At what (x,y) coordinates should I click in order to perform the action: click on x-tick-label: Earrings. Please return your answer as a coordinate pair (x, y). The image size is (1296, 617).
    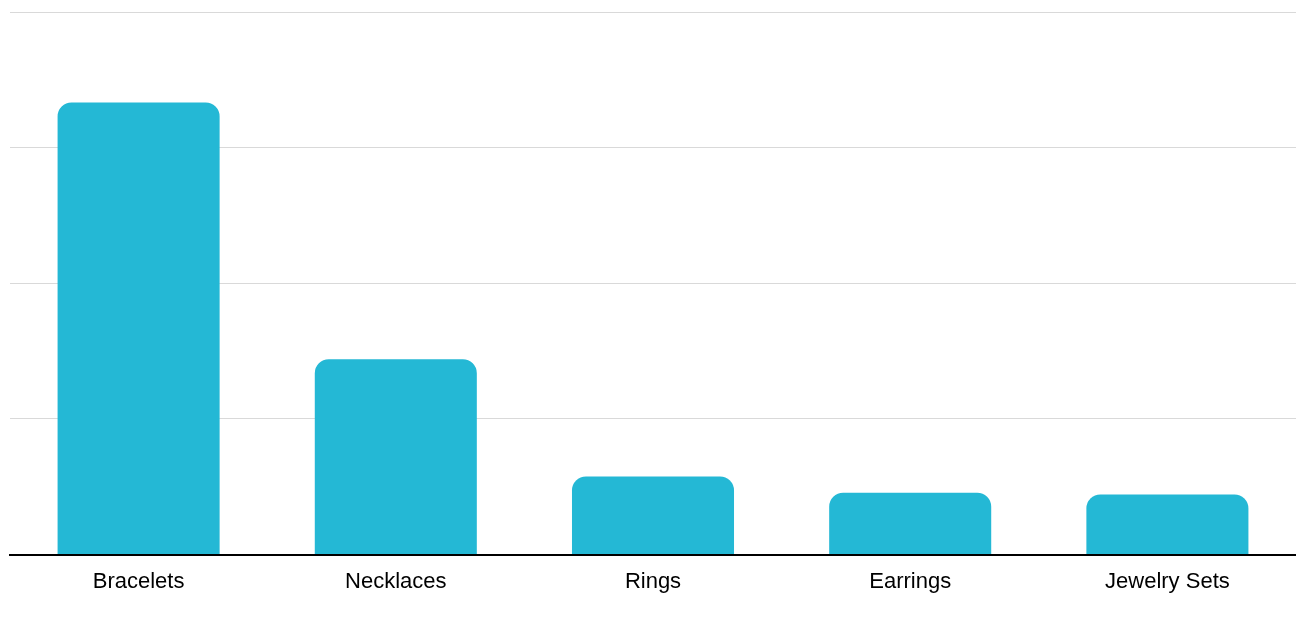
    Looking at the image, I should click on (910, 580).